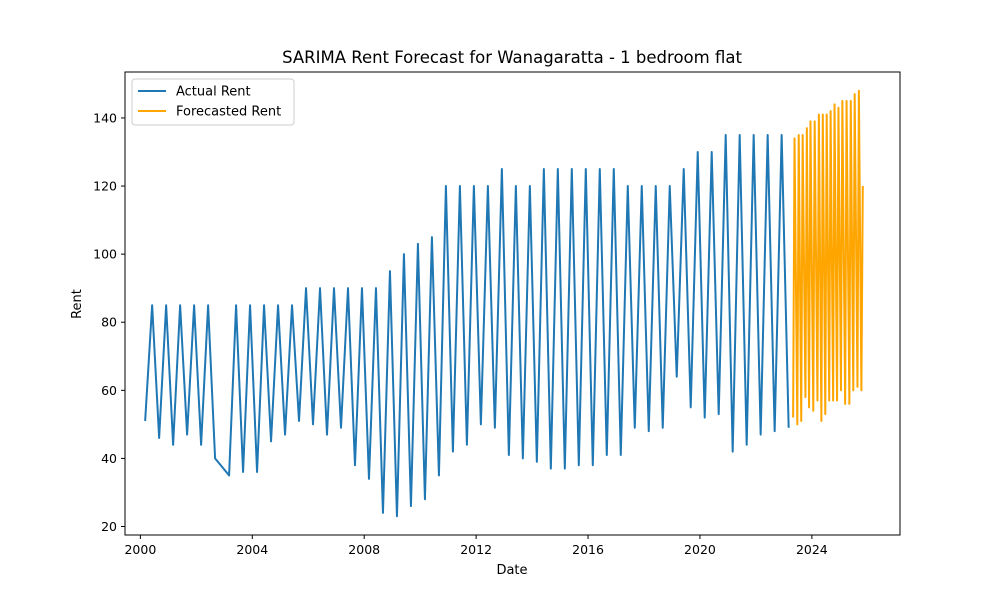 This screenshot has height=600, width=1000. Describe the element at coordinates (109, 390) in the screenshot. I see `y-tick-label: 60` at that location.